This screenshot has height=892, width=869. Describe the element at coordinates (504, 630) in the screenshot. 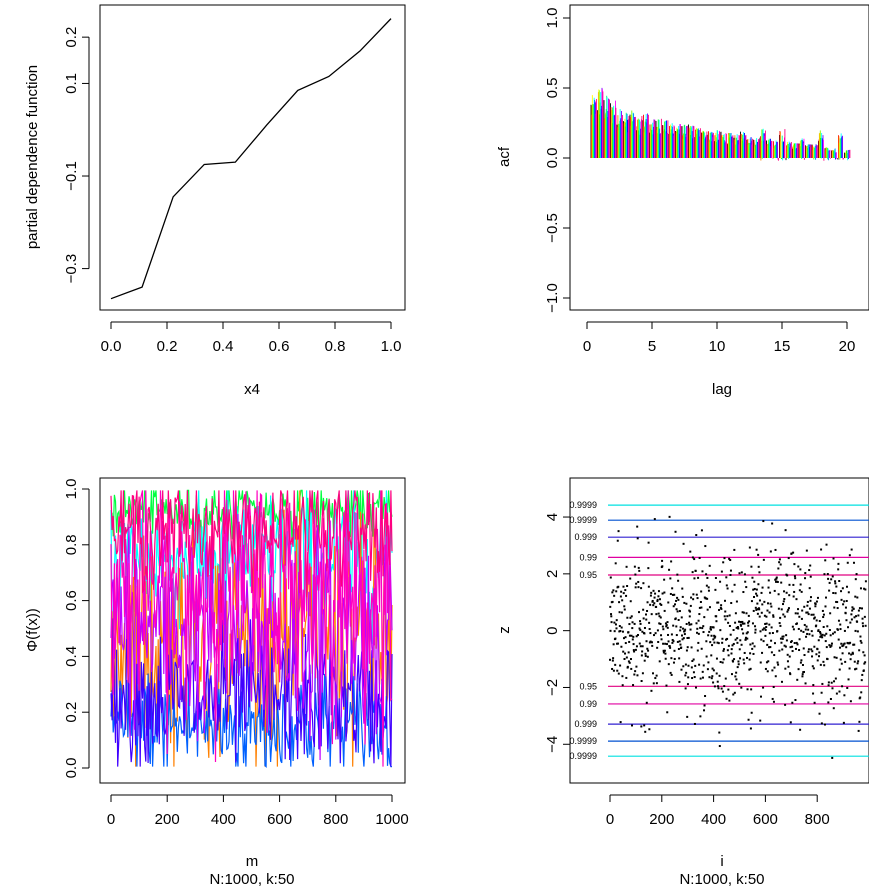

I see `y-axis-label: z` at that location.